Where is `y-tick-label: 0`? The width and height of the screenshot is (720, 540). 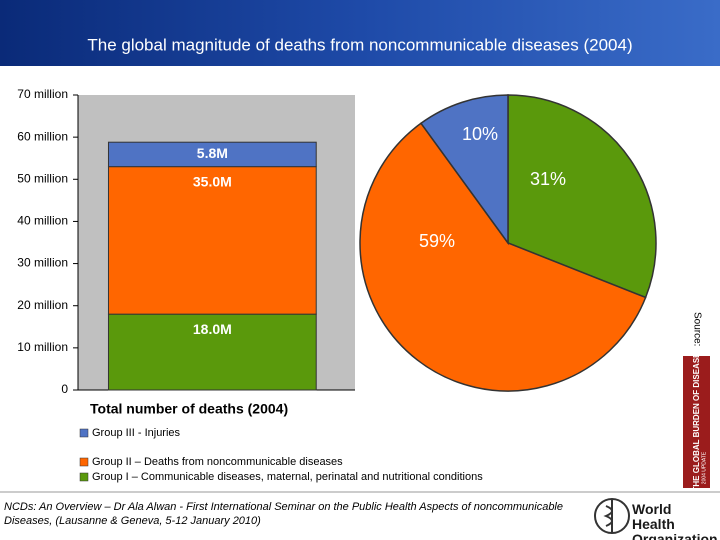 y-tick-label: 0 is located at coordinates (64, 389).